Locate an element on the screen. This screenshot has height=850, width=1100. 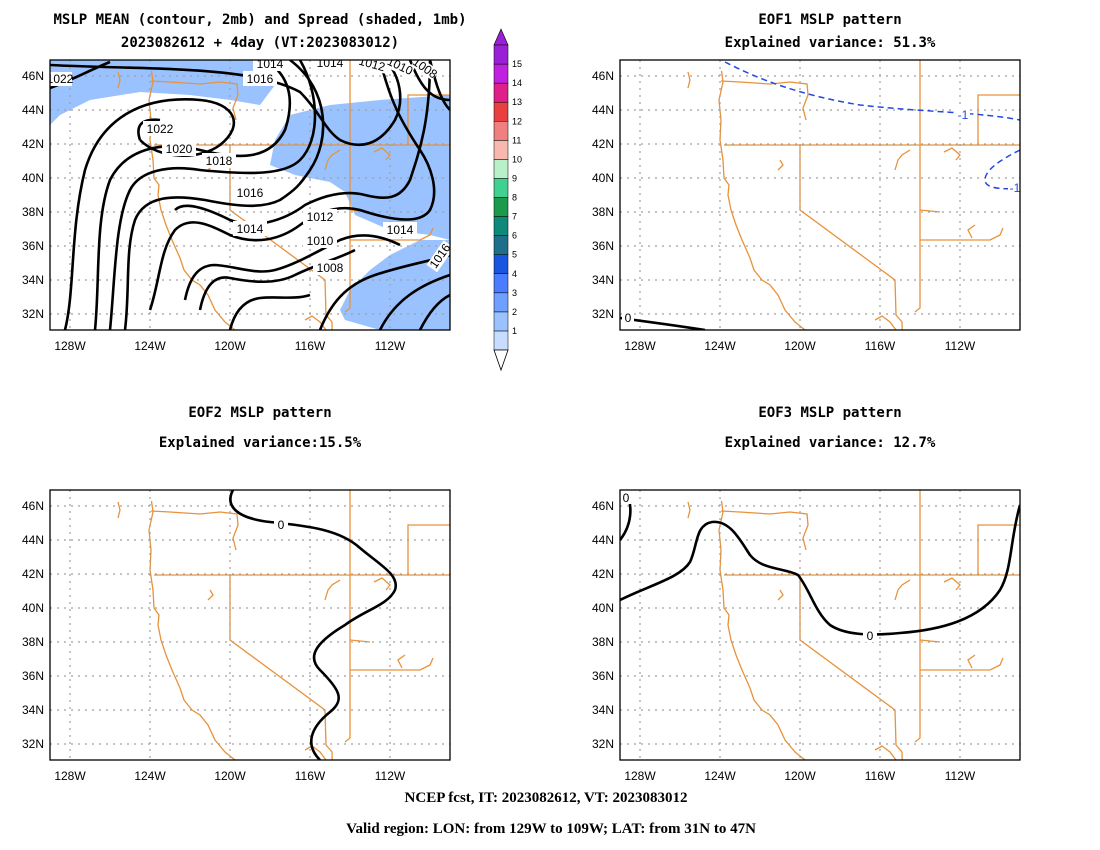
eof3-title-line2: Explained variance: 12.7% is located at coordinates (830, 443).